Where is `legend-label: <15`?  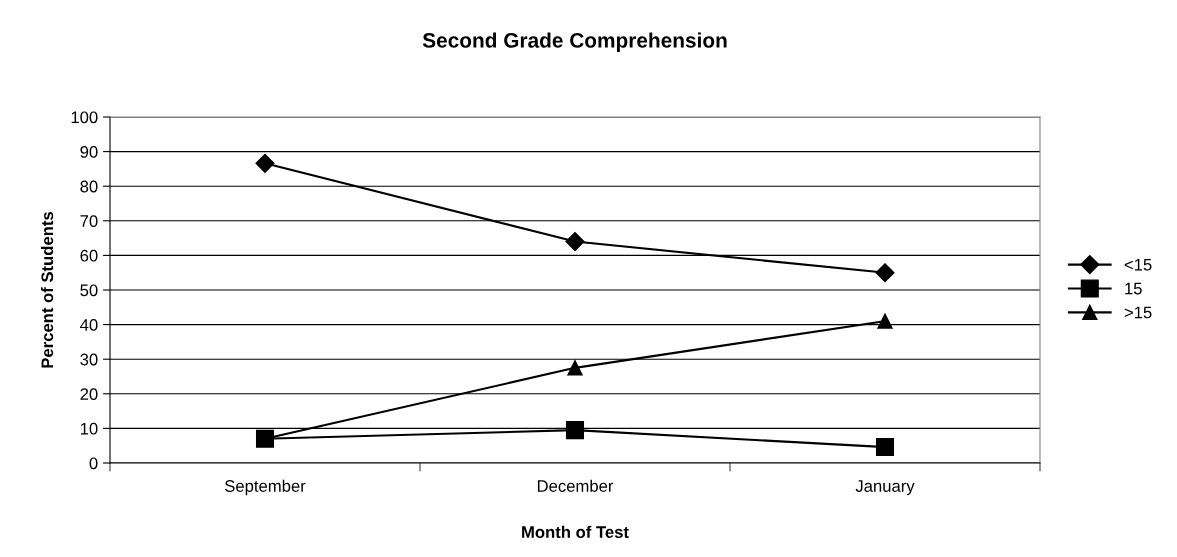 legend-label: <15 is located at coordinates (1138, 264).